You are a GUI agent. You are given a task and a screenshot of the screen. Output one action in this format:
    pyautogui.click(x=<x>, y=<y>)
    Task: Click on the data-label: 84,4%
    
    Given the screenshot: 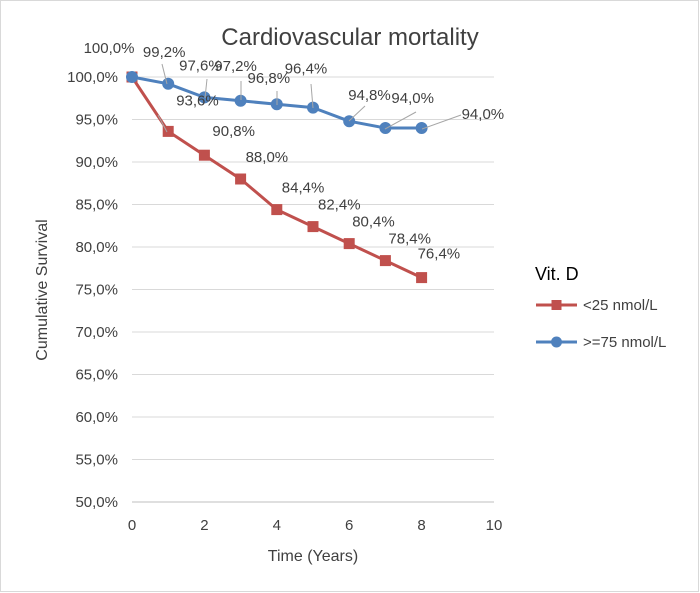 What is the action you would take?
    pyautogui.click(x=303, y=188)
    